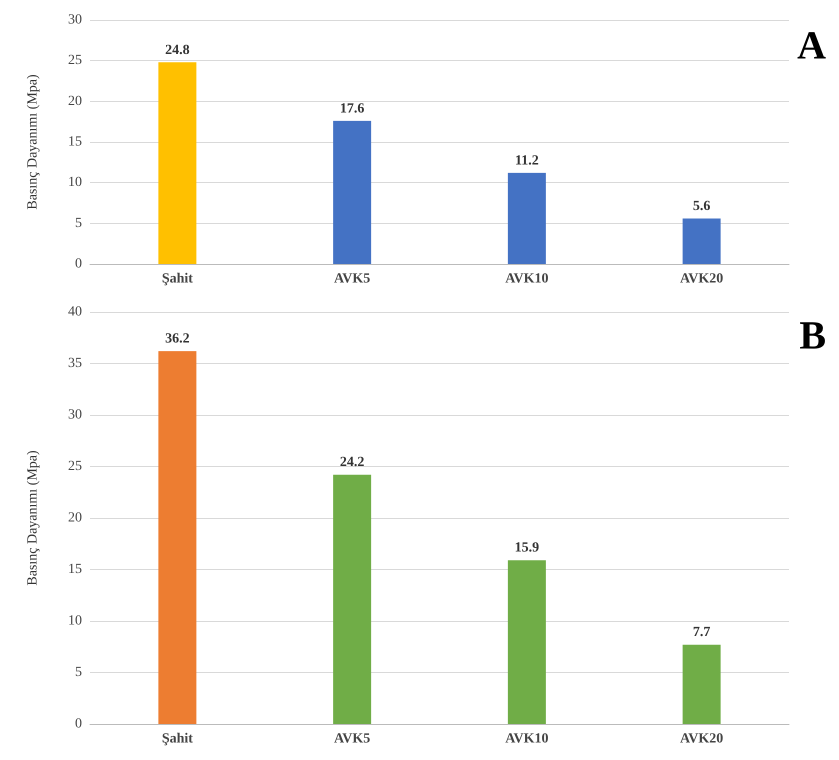 This screenshot has height=760, width=839. I want to click on data-label: 11.2, so click(527, 160).